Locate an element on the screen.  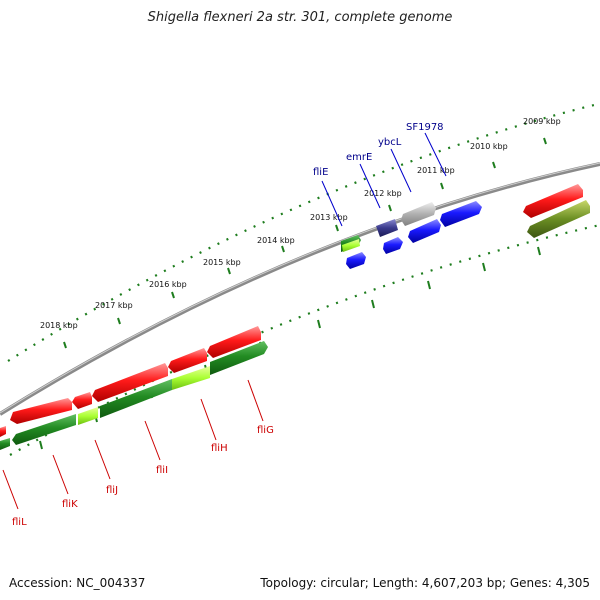
kbp-label: 2016 kbp is located at coordinates (168, 284).